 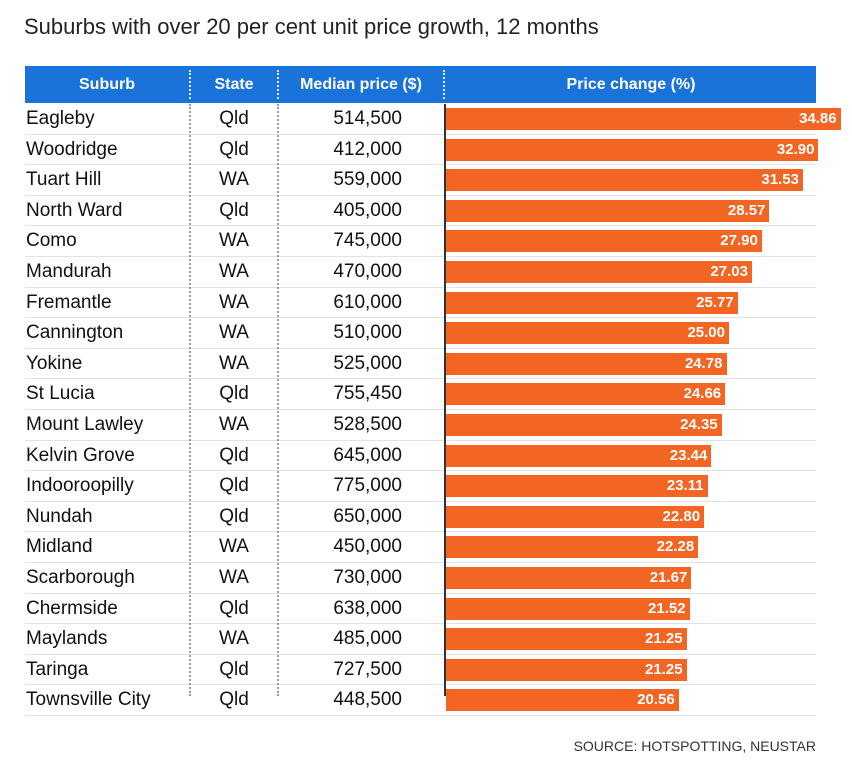 What do you see at coordinates (632, 149) in the screenshot?
I see `price-change-bar: 32.90` at bounding box center [632, 149].